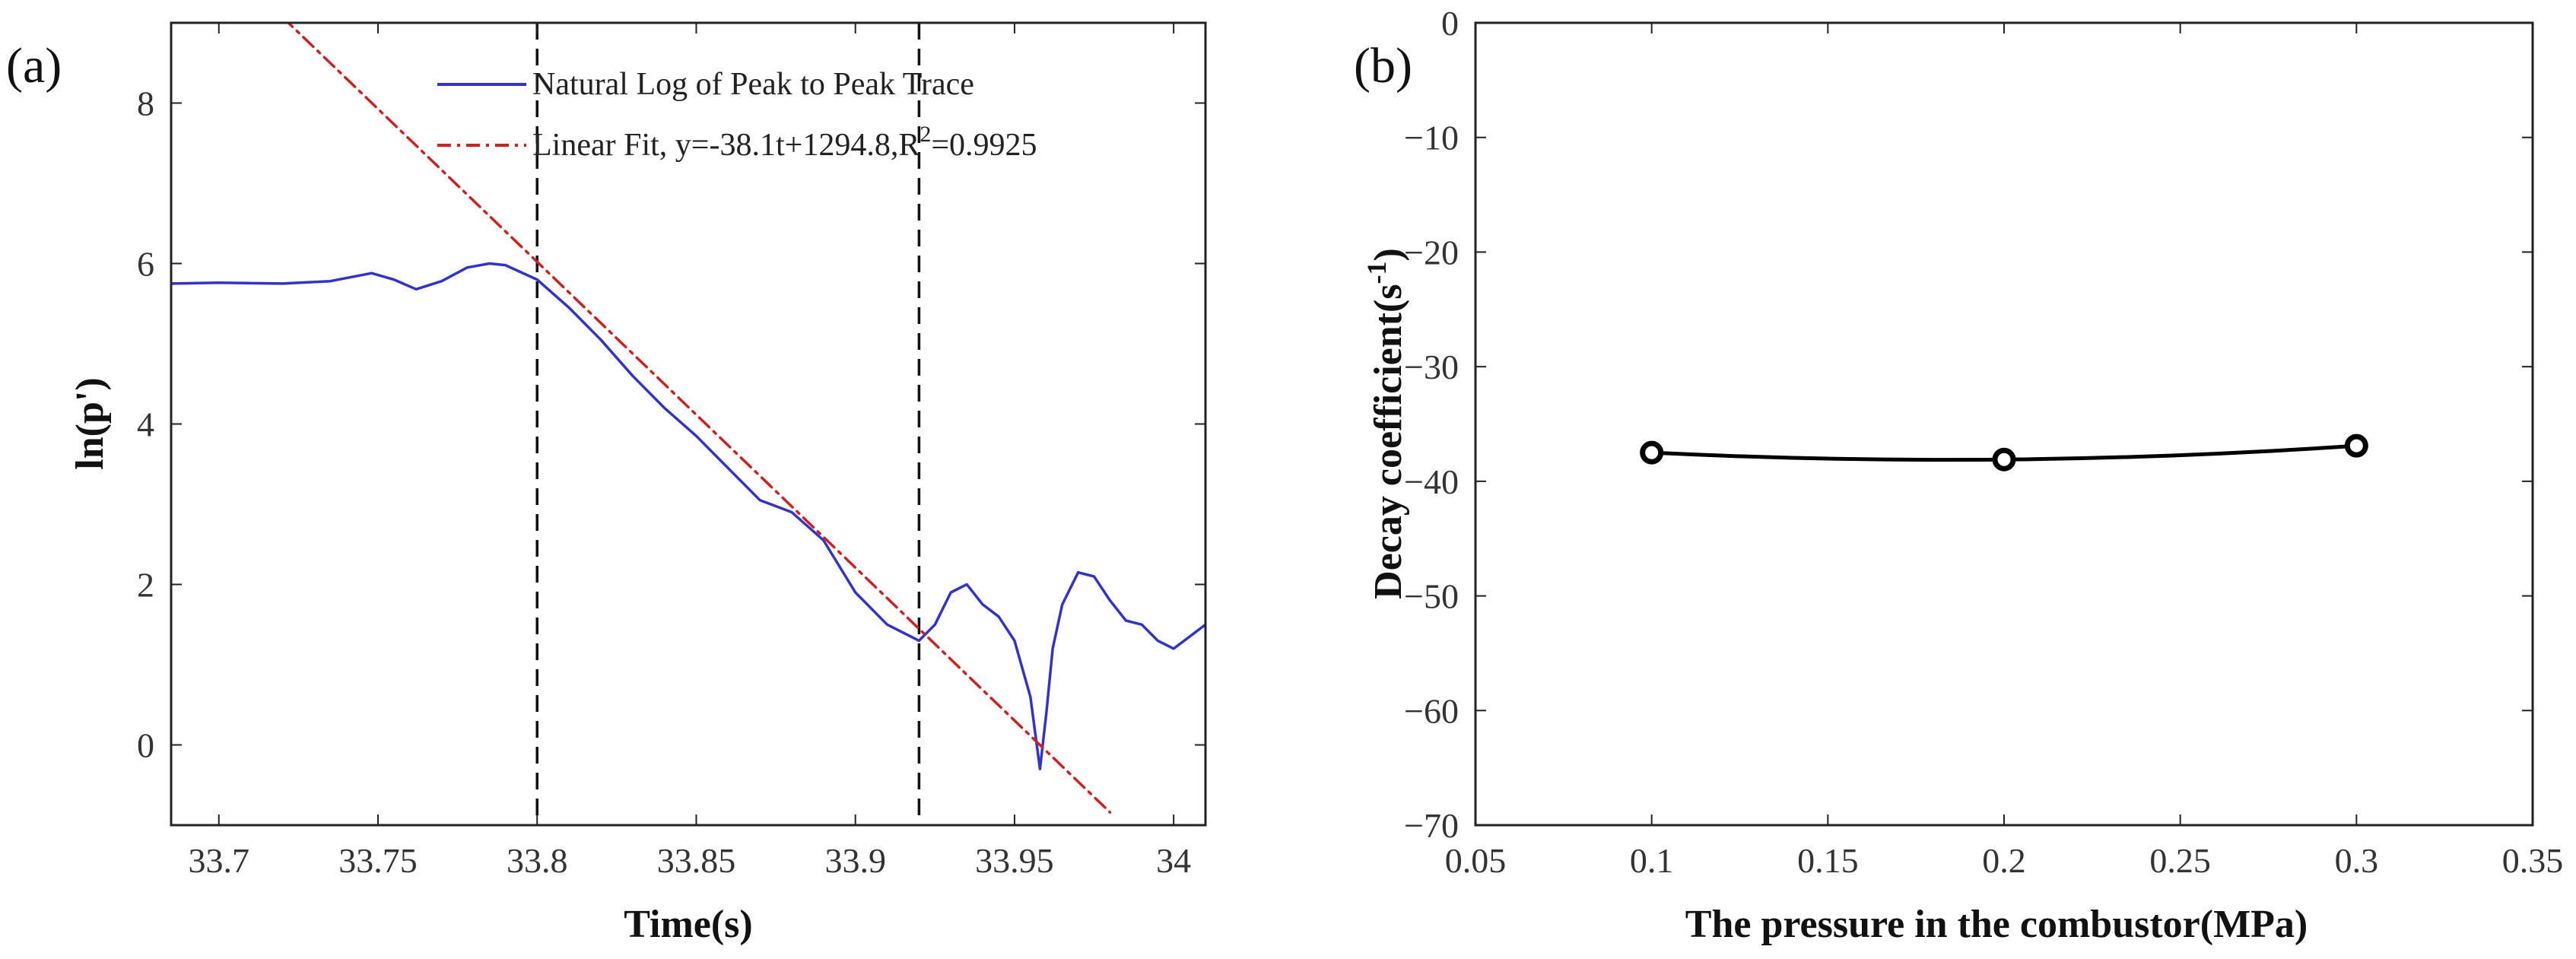 Image resolution: width=2576 pixels, height=959 pixels. I want to click on a-y-tick-label: 6, so click(145, 264).